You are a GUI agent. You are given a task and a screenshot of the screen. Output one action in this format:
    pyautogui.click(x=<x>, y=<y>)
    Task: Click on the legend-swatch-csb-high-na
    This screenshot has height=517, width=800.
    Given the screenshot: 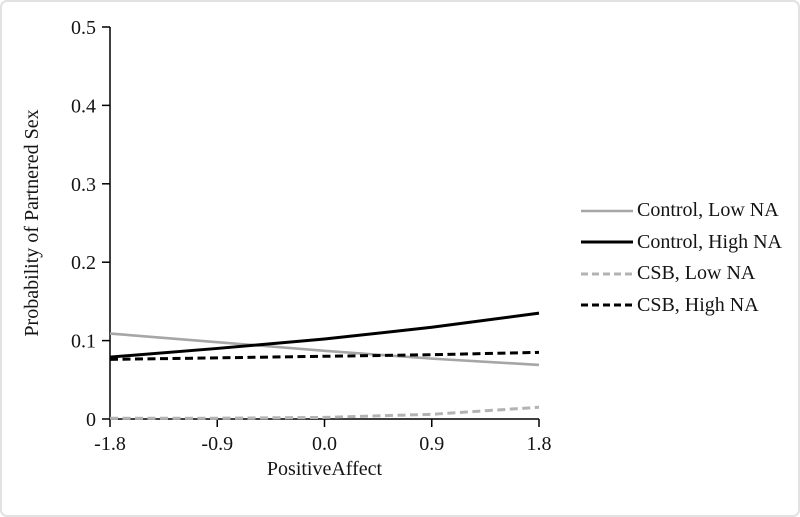 What is the action you would take?
    pyautogui.click(x=607, y=305)
    